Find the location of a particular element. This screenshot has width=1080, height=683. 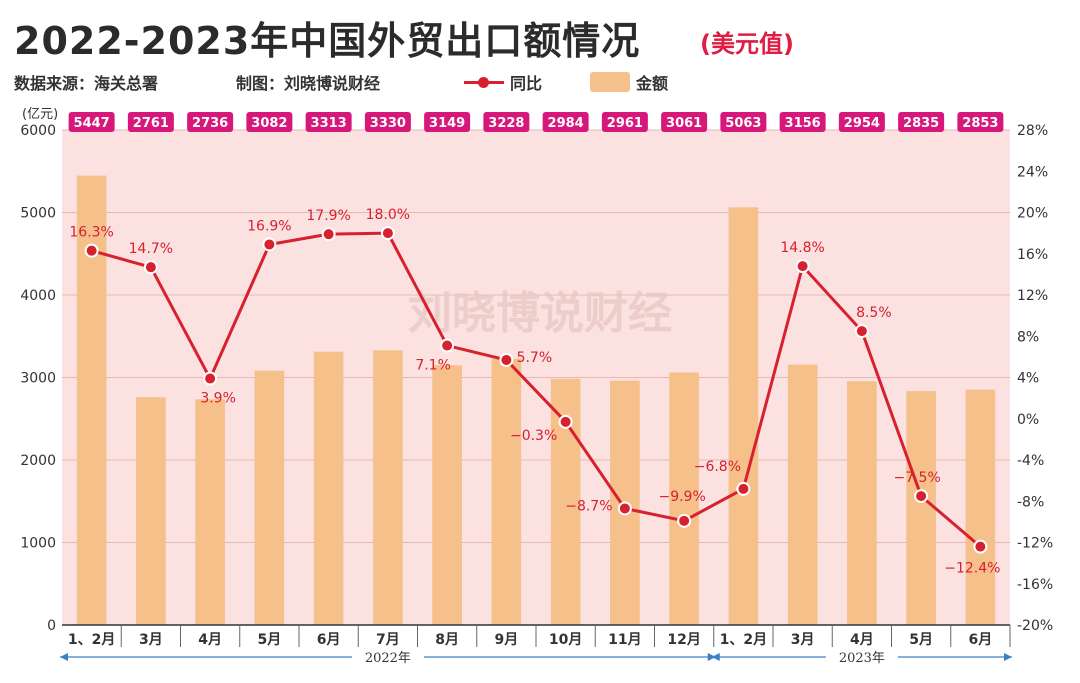

yoy-value-label: 16.3% is located at coordinates (91, 233).